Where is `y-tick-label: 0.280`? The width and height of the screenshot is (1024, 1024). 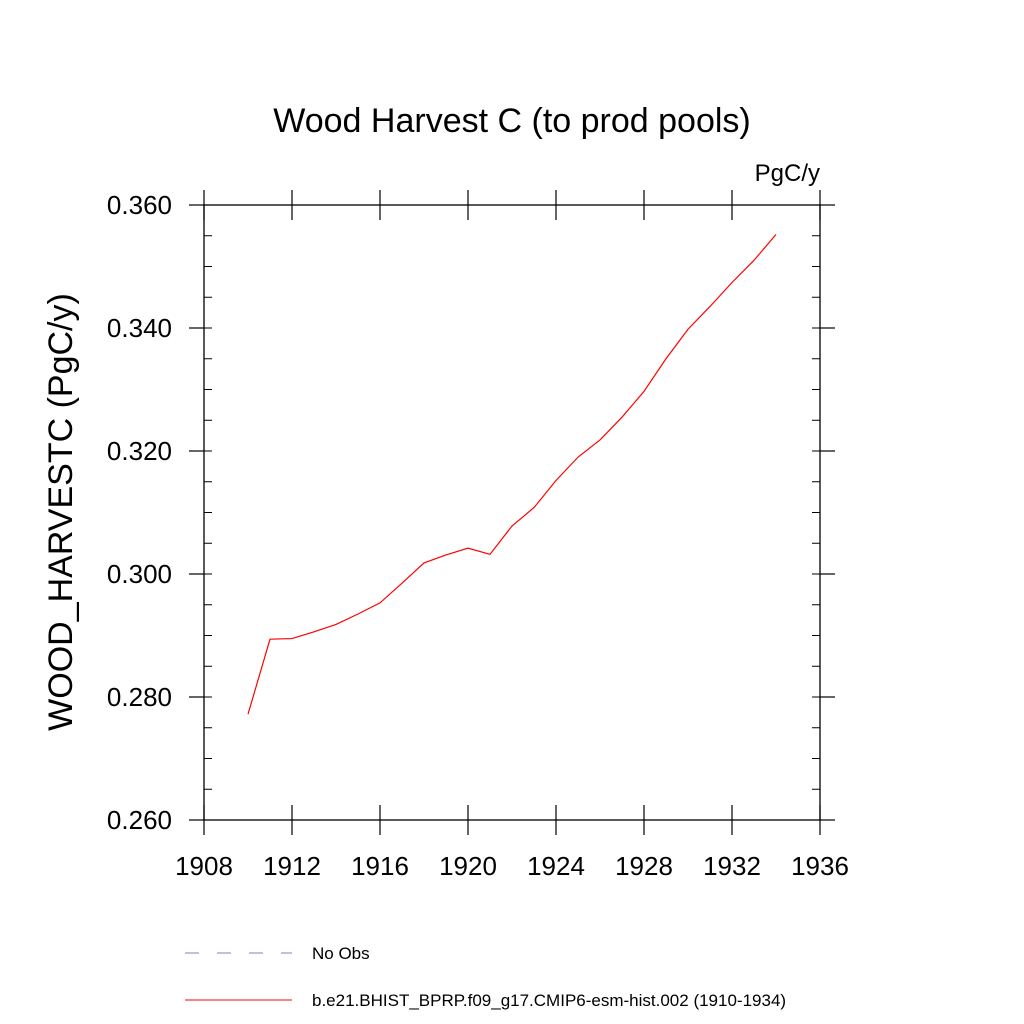
y-tick-label: 0.280 is located at coordinates (139, 697).